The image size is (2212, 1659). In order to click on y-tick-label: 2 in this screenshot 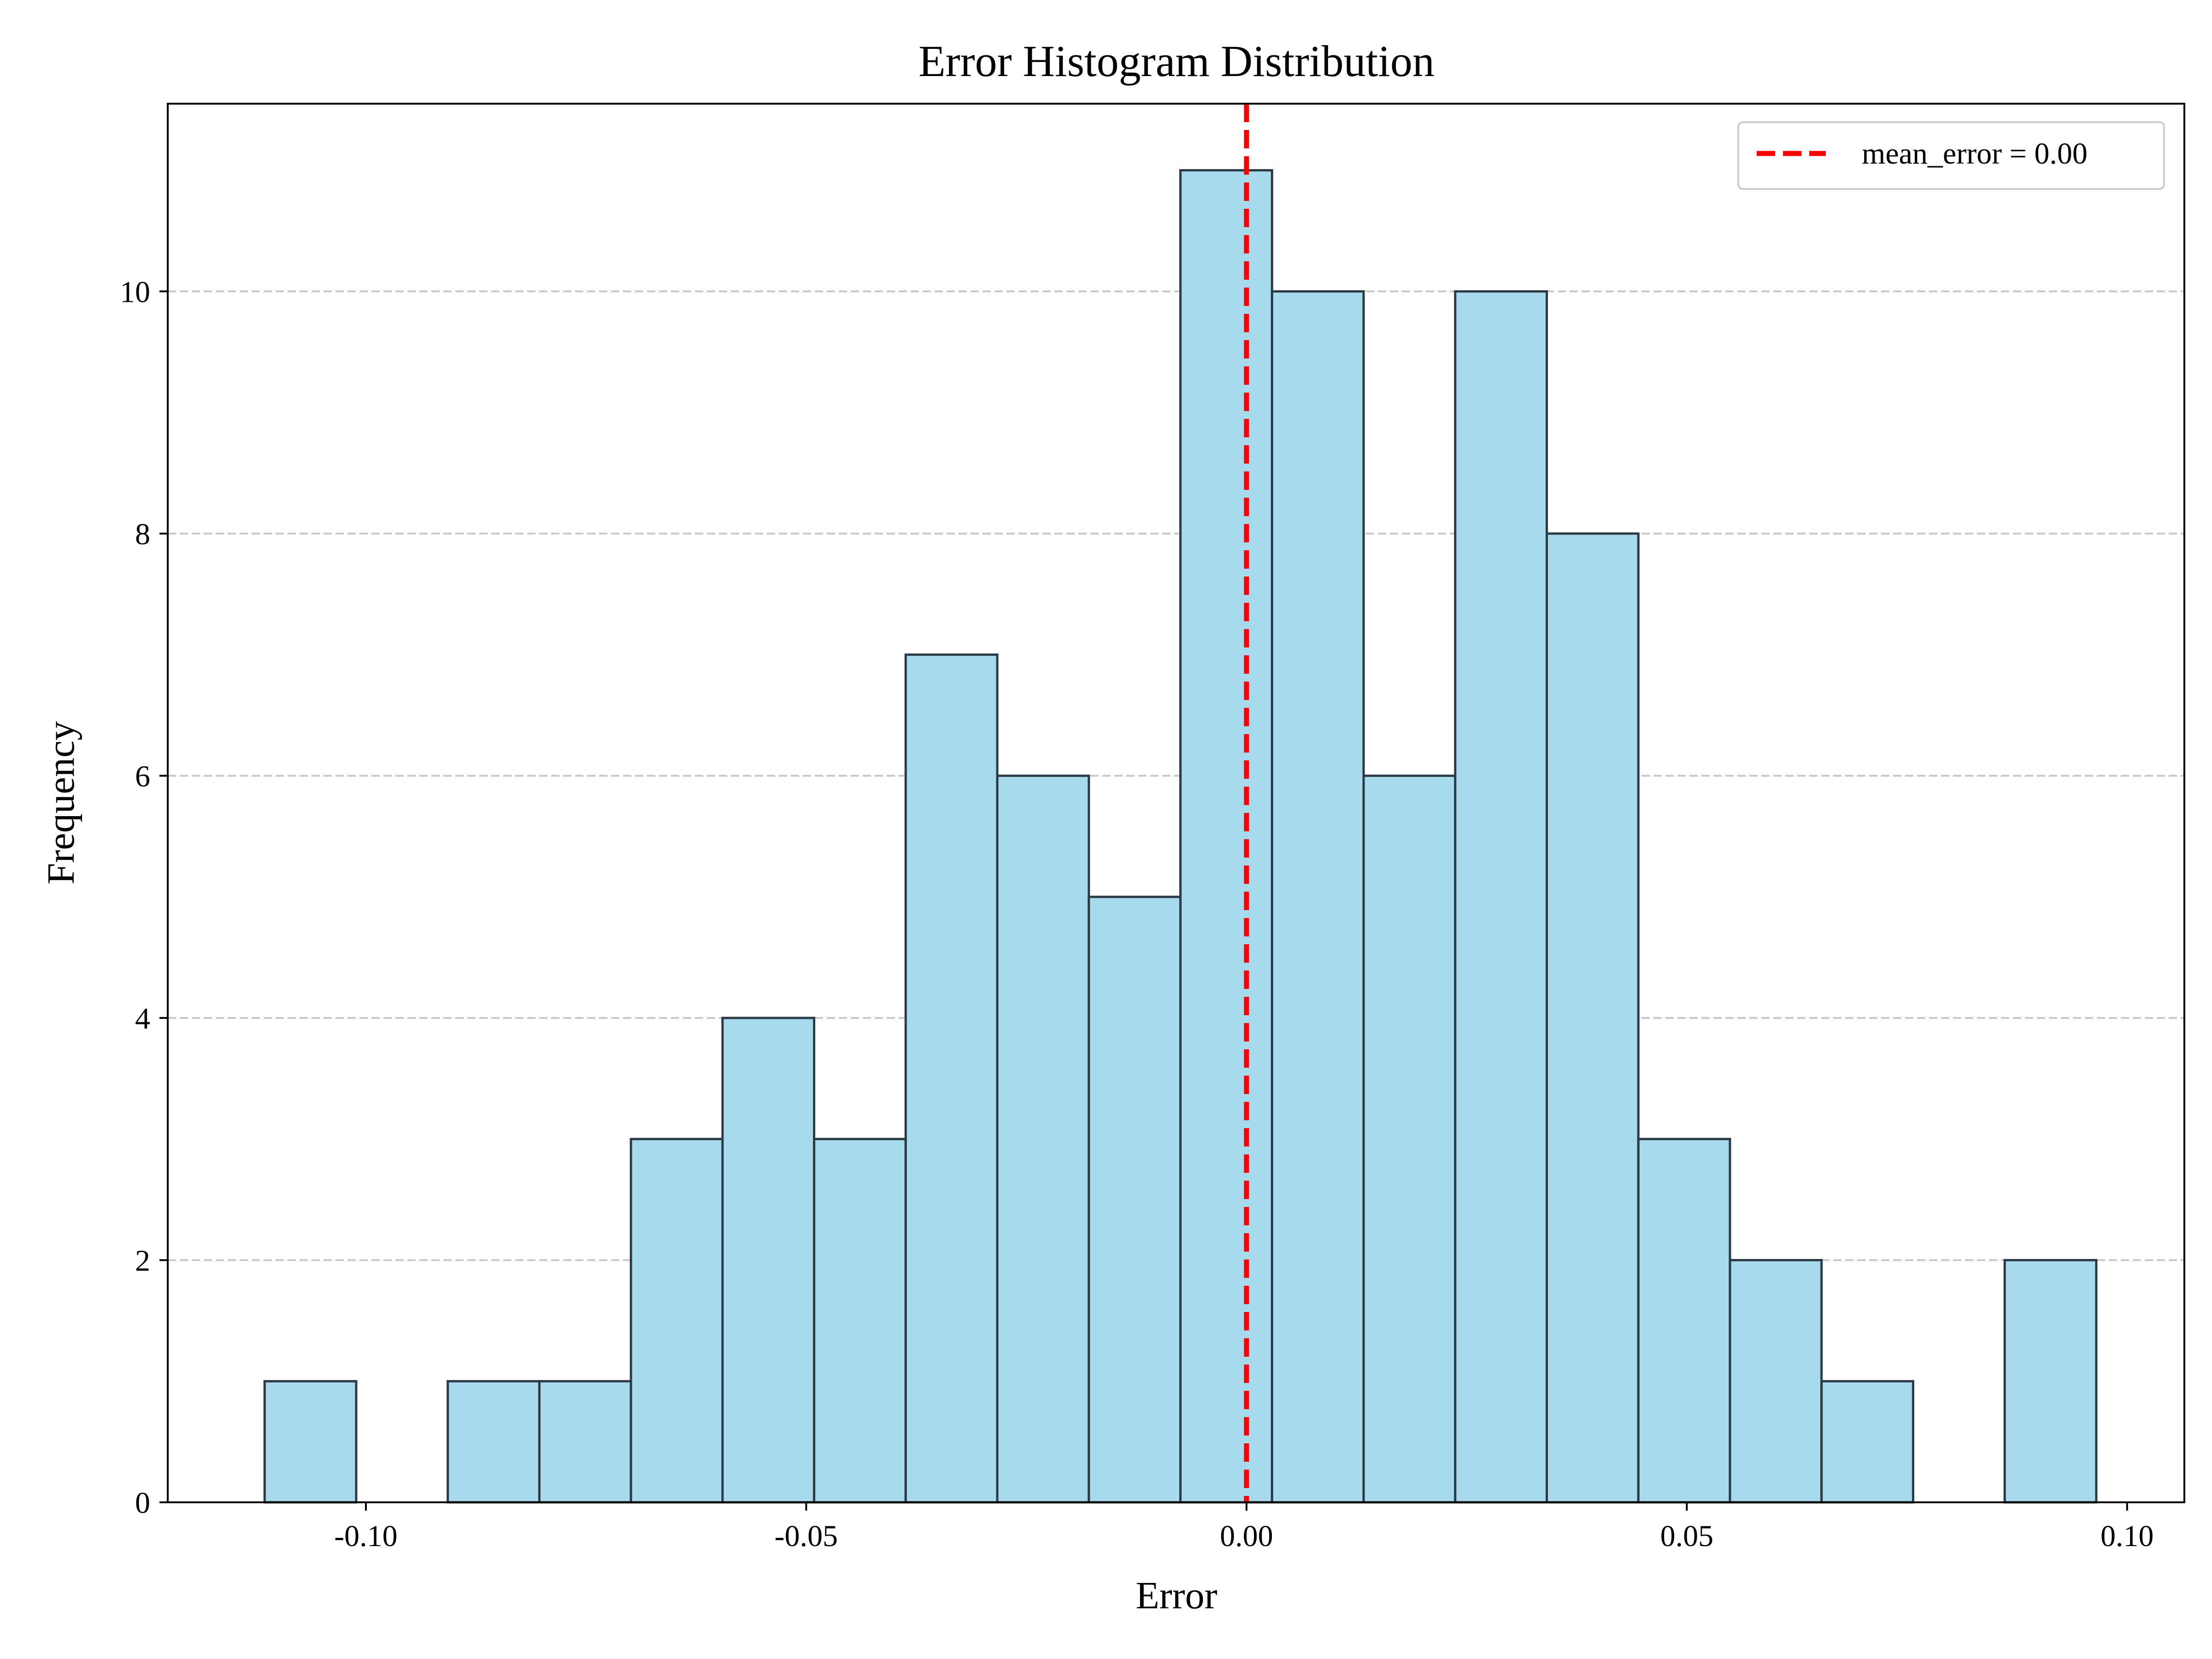, I will do `click(142, 1260)`.